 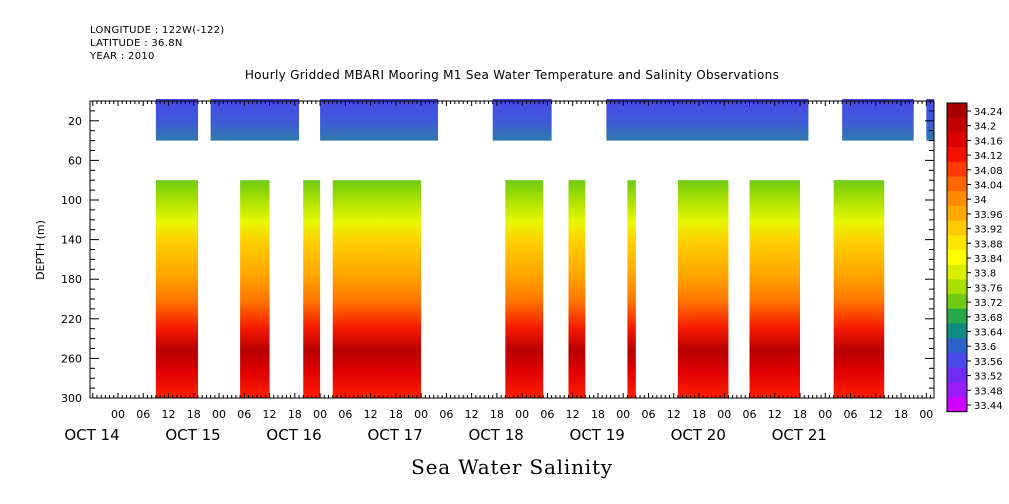 What do you see at coordinates (136, 43) in the screenshot?
I see `latitude-label: LATITUDE : 36.8N` at bounding box center [136, 43].